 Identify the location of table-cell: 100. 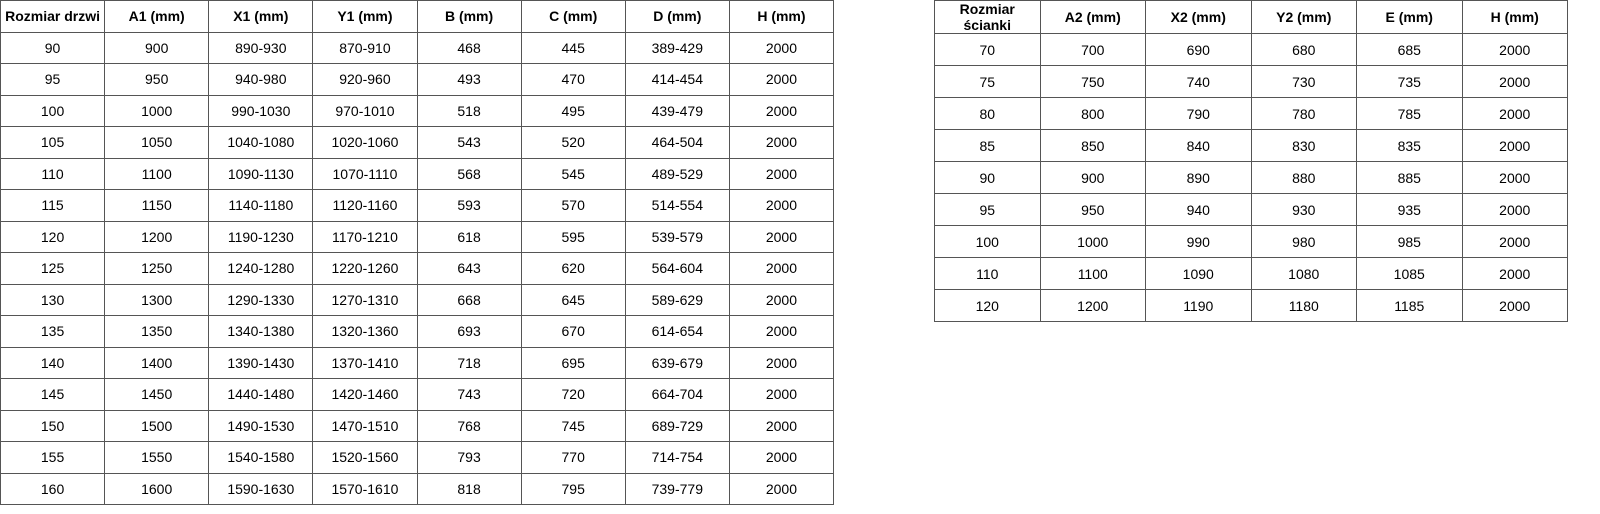
(53, 110).